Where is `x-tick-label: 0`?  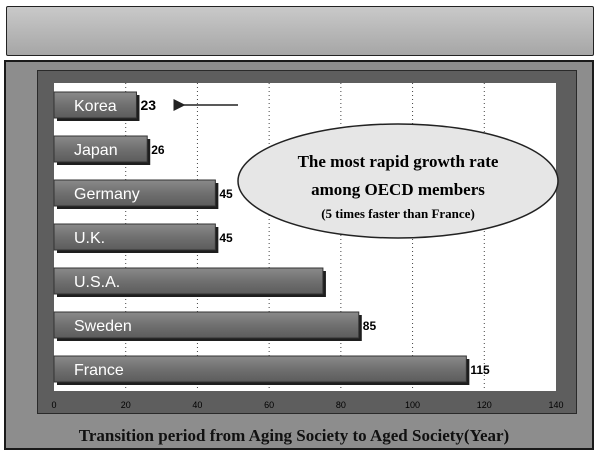 x-tick-label: 0 is located at coordinates (53, 405).